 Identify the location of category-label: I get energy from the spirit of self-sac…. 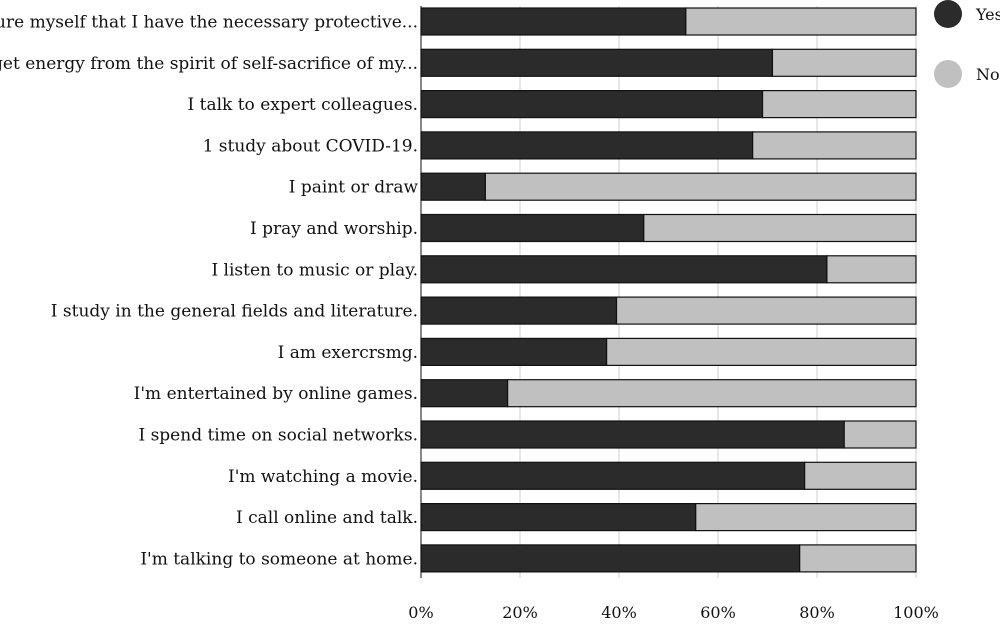
(209, 64).